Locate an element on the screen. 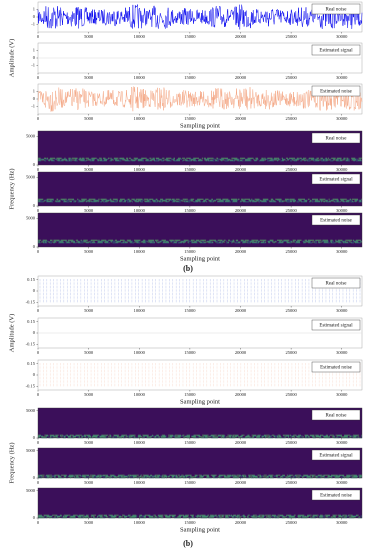 The width and height of the screenshot is (377, 550). y-axis-label: Frequency (Hz) is located at coordinates (11, 189).